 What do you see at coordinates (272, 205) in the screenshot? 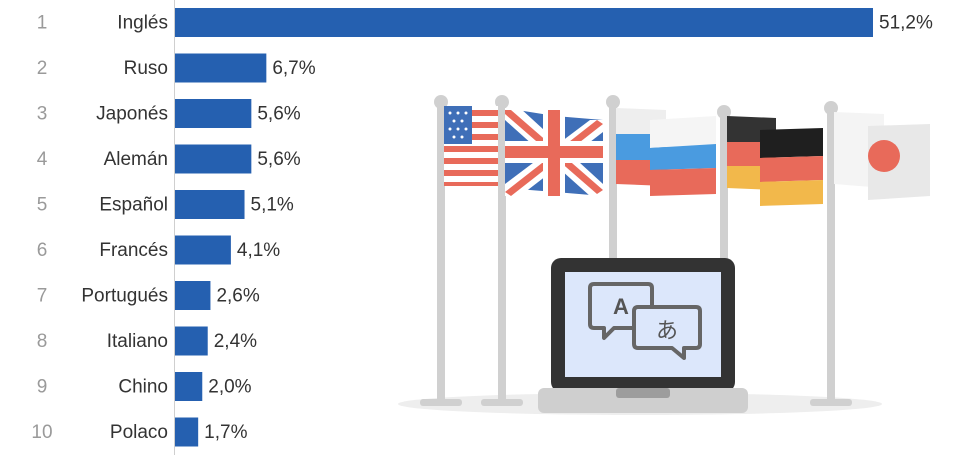
I see `value-label: 5,1%` at bounding box center [272, 205].